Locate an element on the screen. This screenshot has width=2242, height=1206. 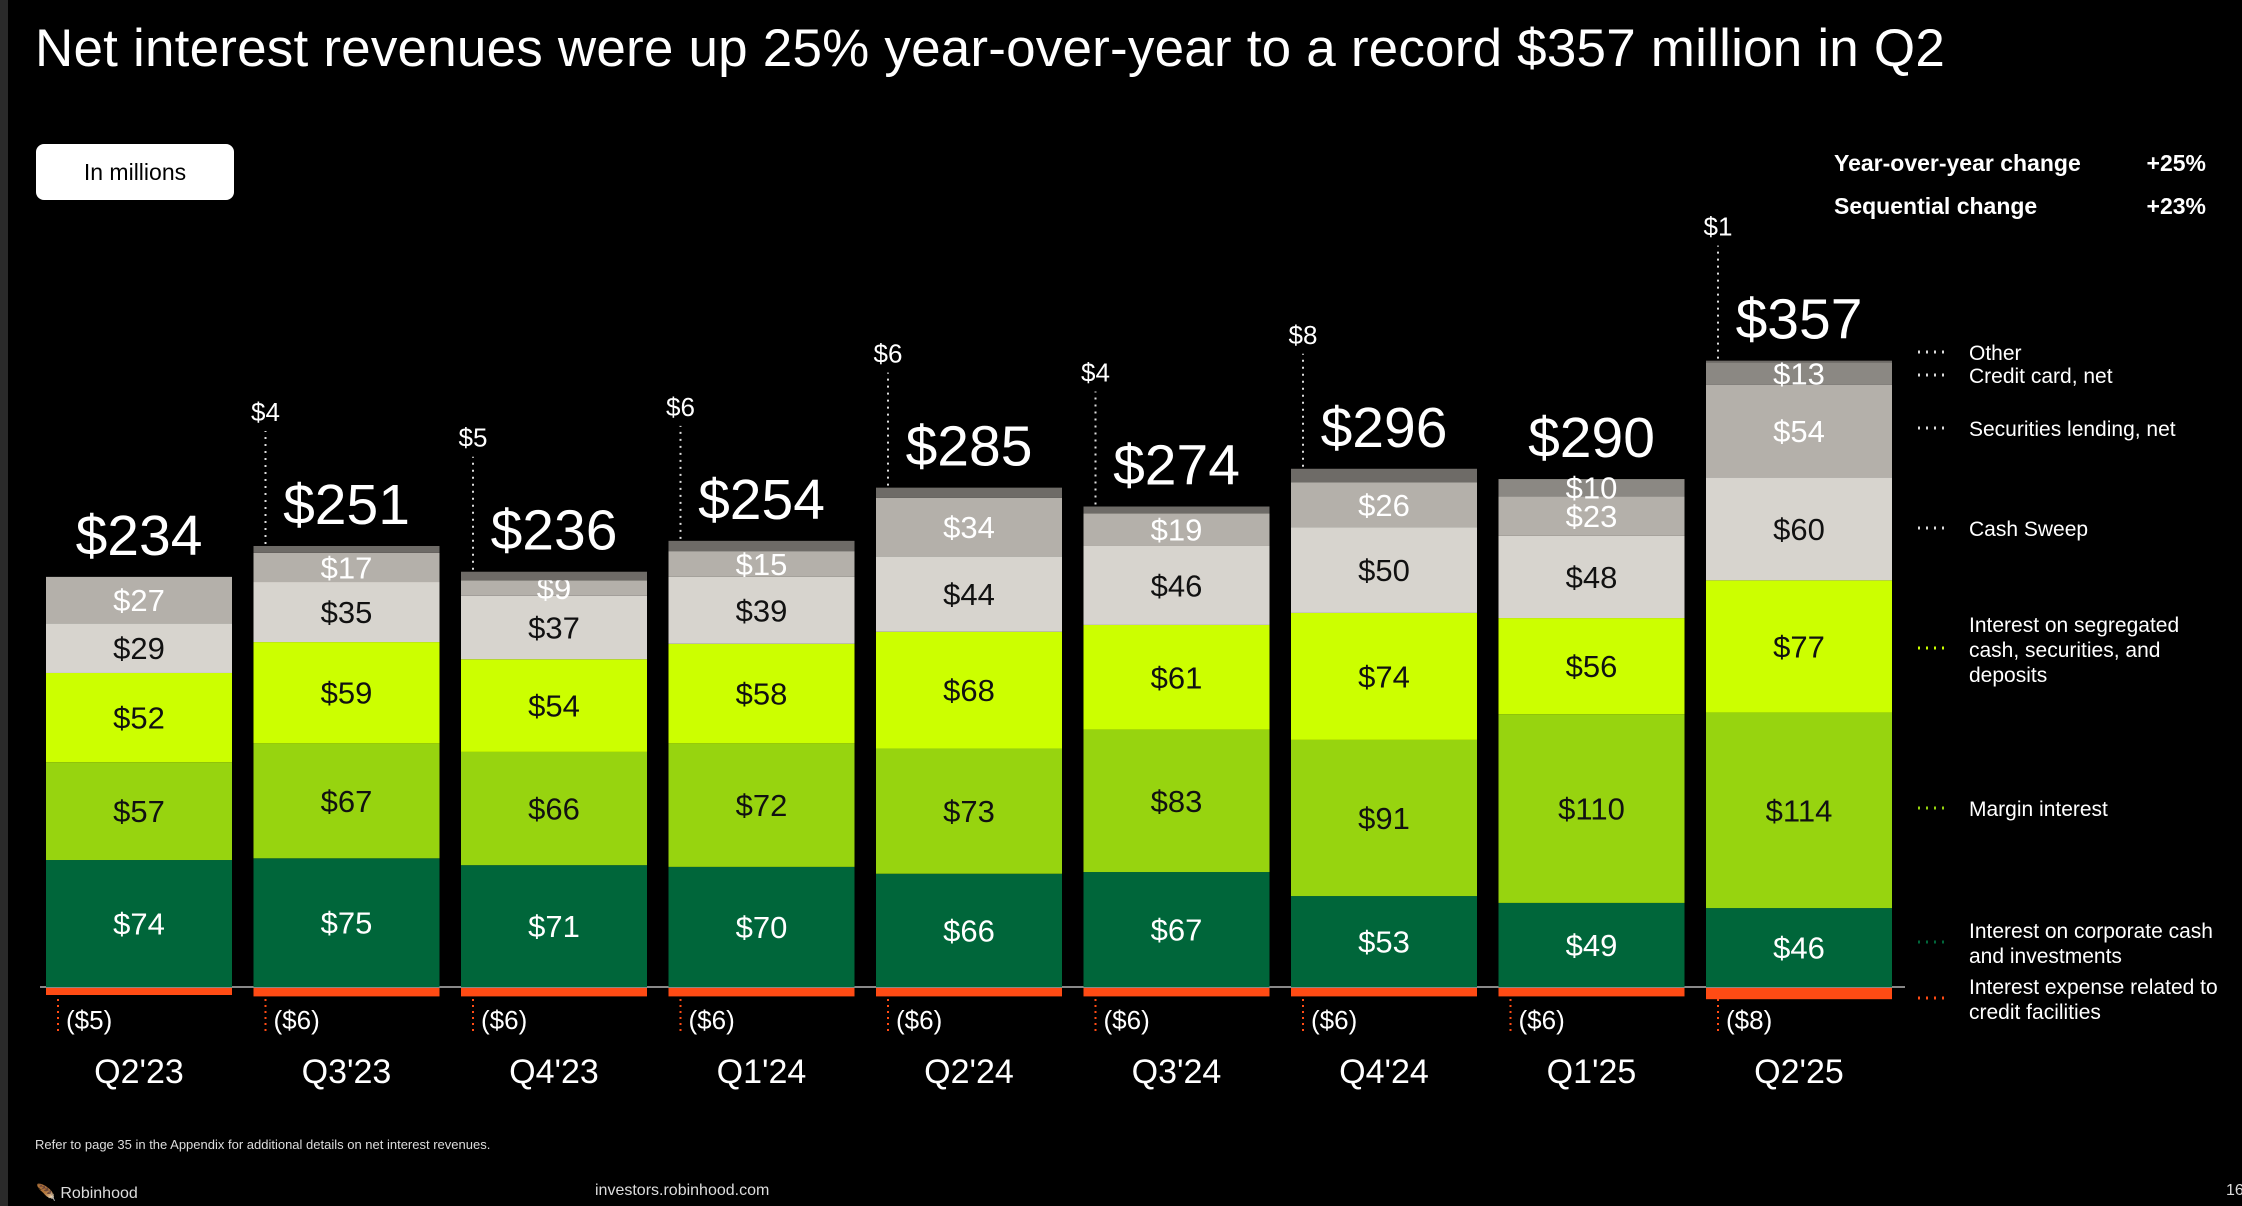
segment-label: $71 is located at coordinates (554, 926).